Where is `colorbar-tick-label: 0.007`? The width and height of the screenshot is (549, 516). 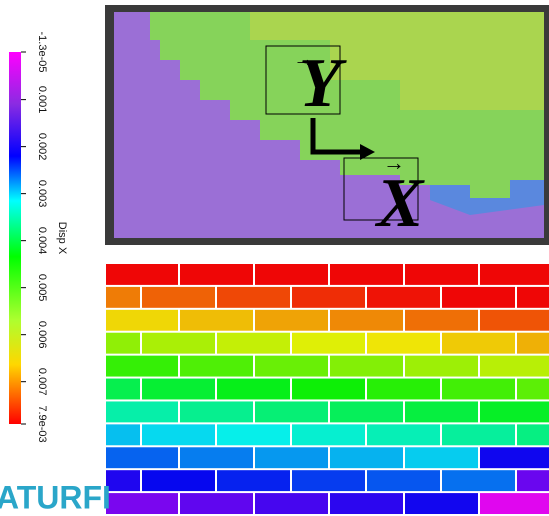
colorbar-tick-label: 0.007 is located at coordinates (42, 382).